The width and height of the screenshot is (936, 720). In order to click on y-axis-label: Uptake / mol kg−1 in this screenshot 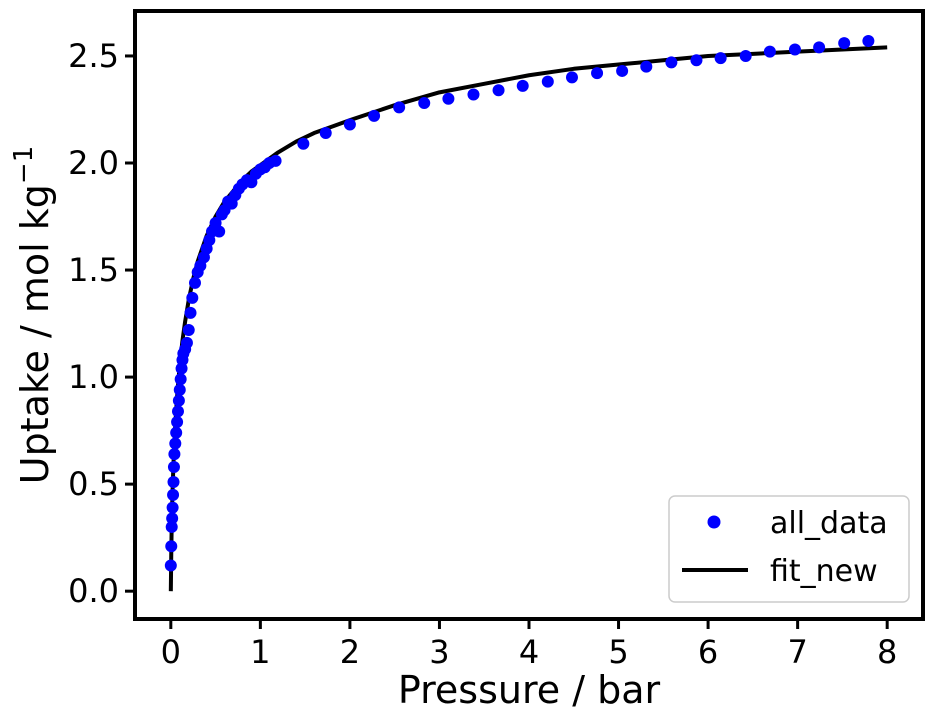, I will do `click(33, 315)`.